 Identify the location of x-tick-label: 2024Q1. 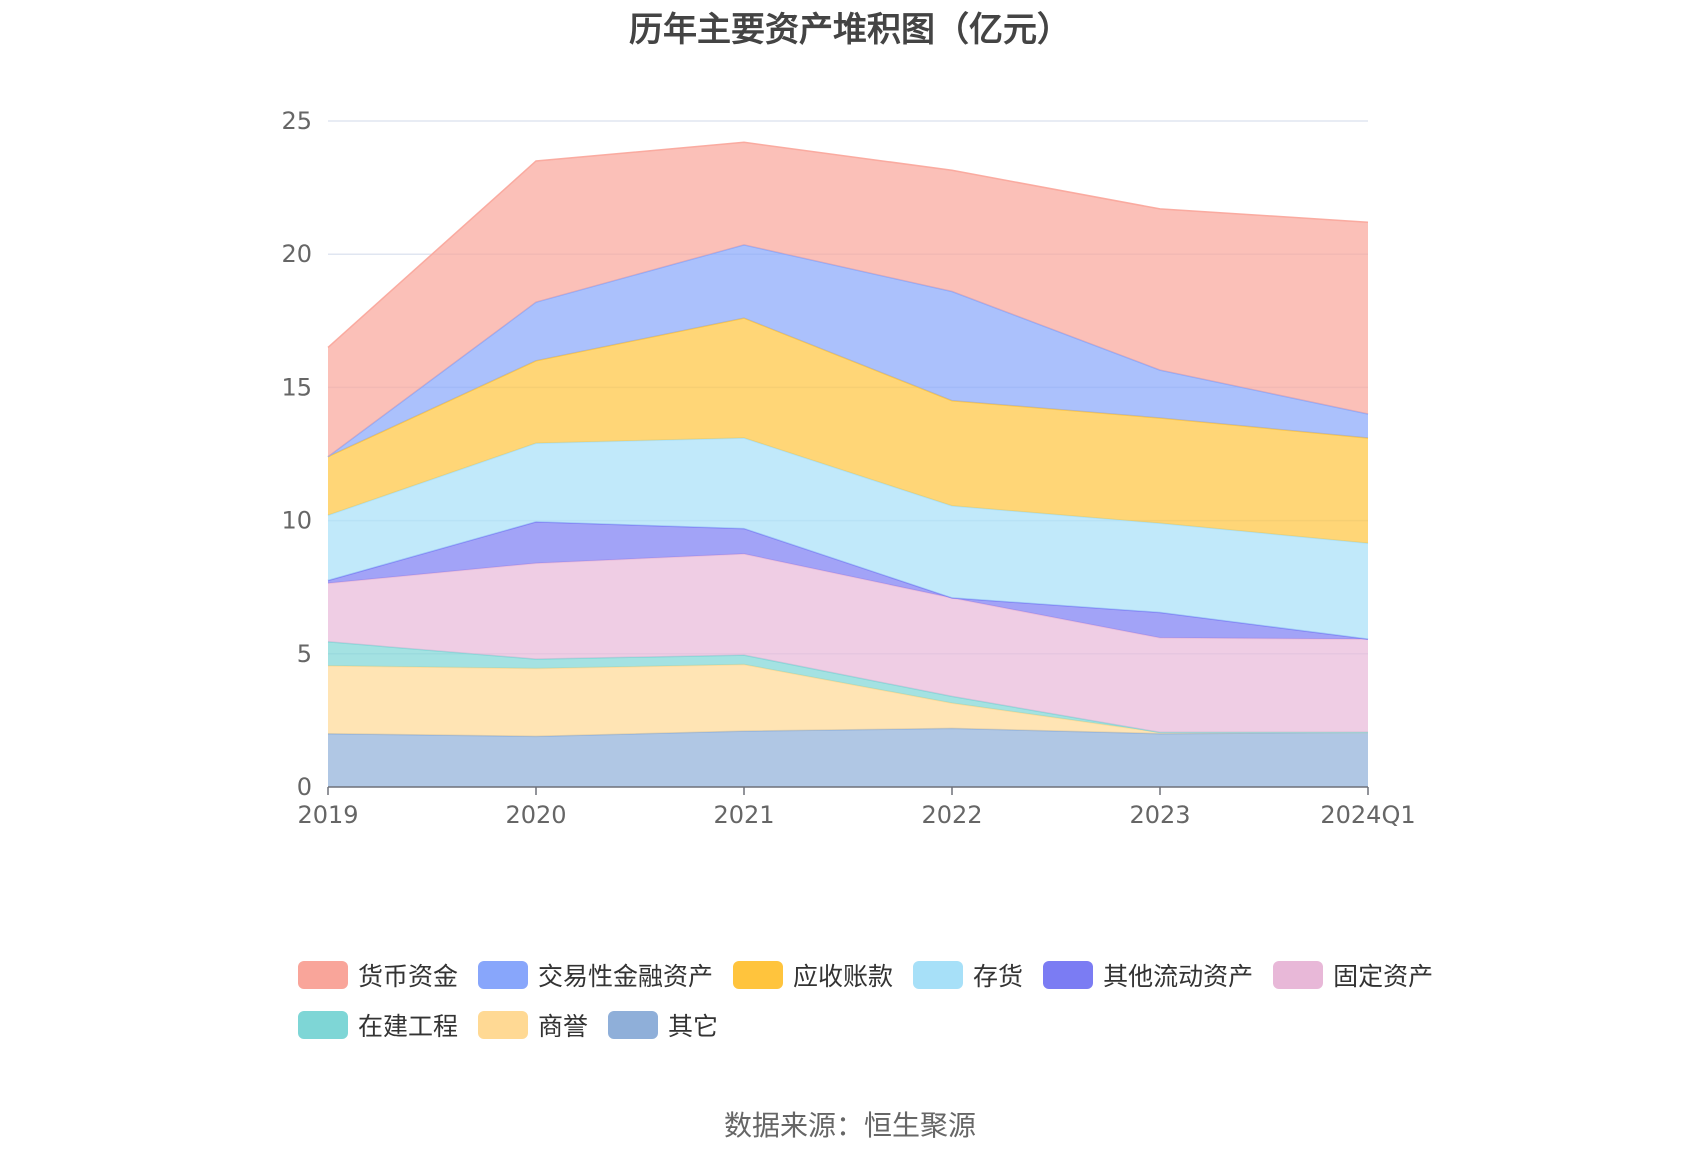
(1367, 815).